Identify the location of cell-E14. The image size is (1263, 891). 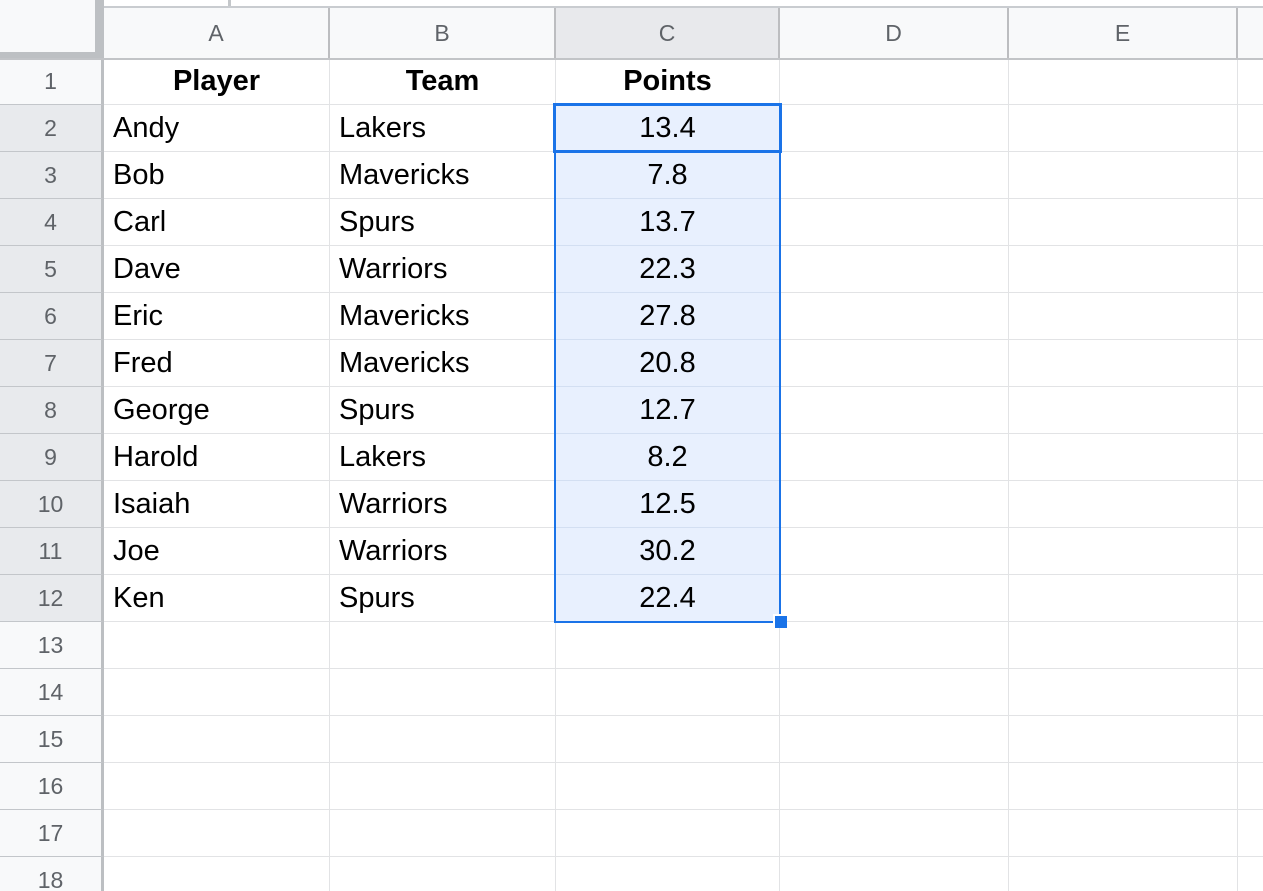
(1123, 692).